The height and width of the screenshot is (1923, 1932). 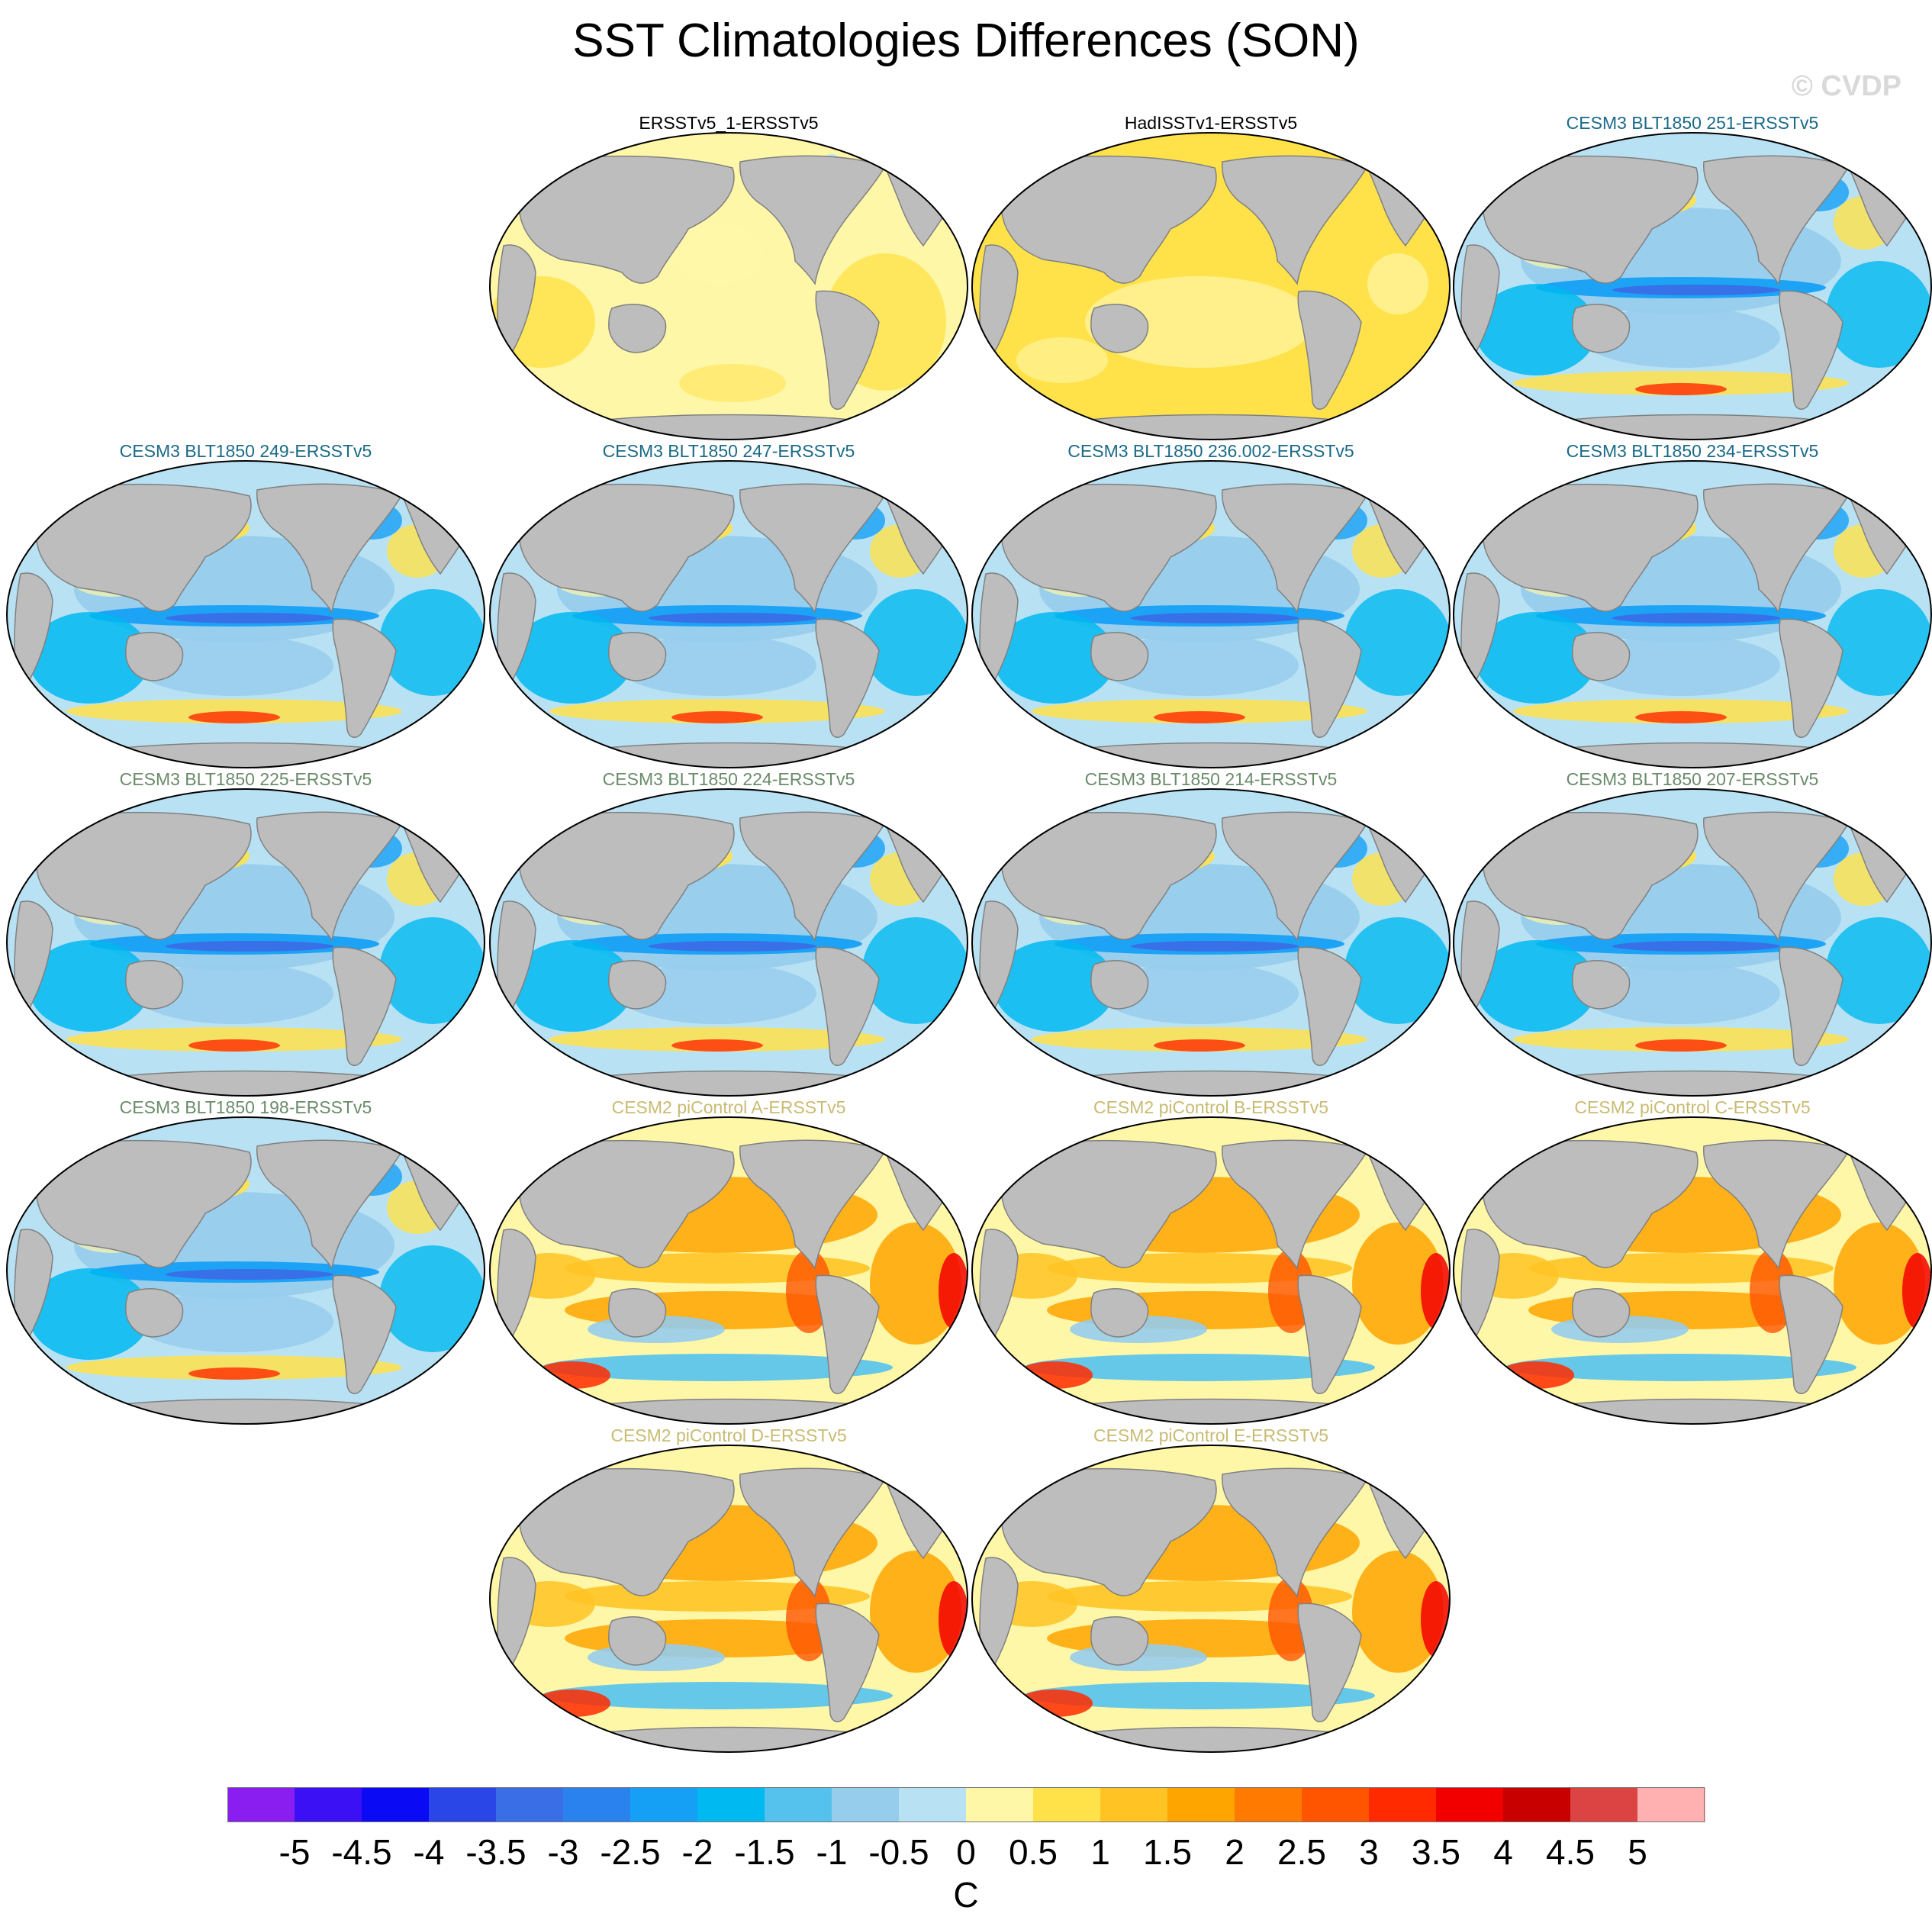 I want to click on colorbar-tick-label: 3, so click(x=1369, y=1852).